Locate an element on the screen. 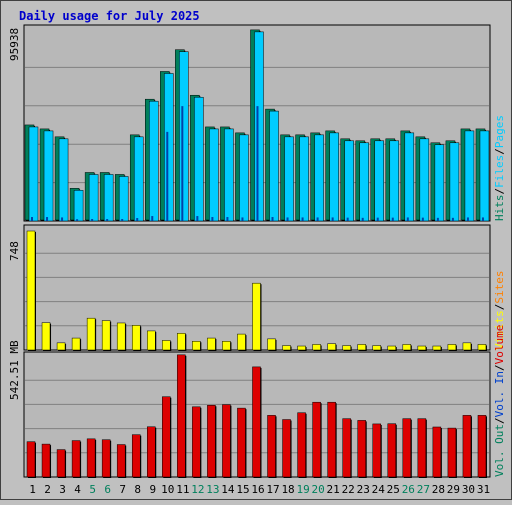  x-tick-label: 3 is located at coordinates (62, 489).